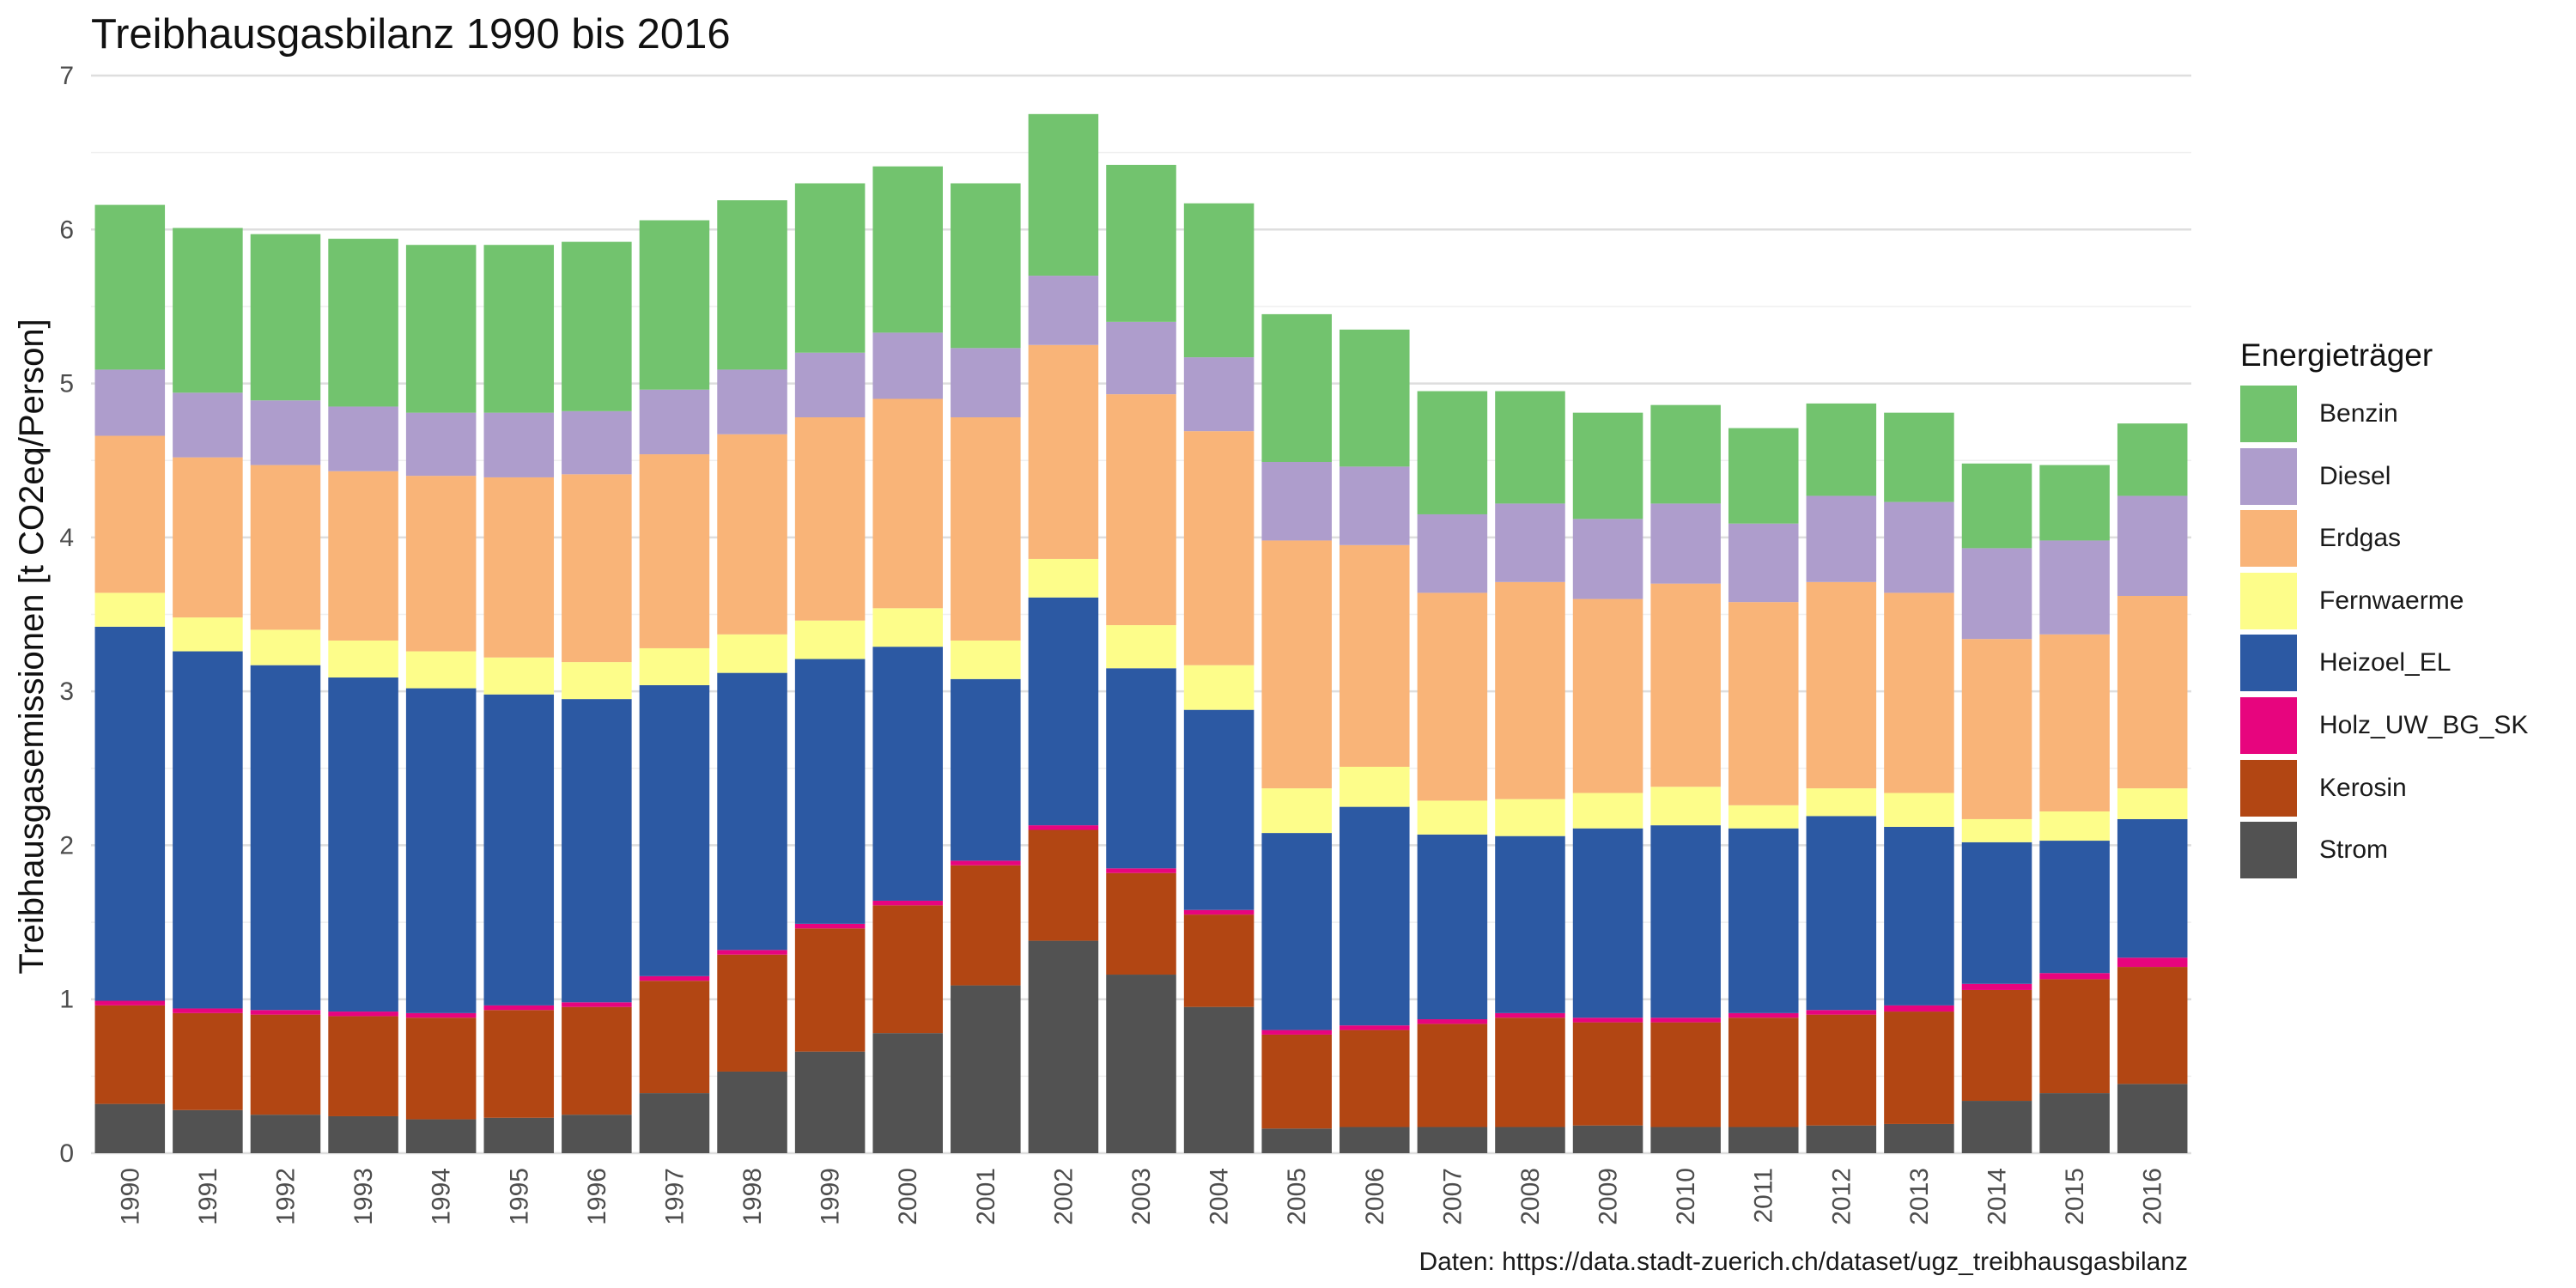 This screenshot has height=1288, width=2576. What do you see at coordinates (597, 1196) in the screenshot?
I see `x-tick-label: 1996` at bounding box center [597, 1196].